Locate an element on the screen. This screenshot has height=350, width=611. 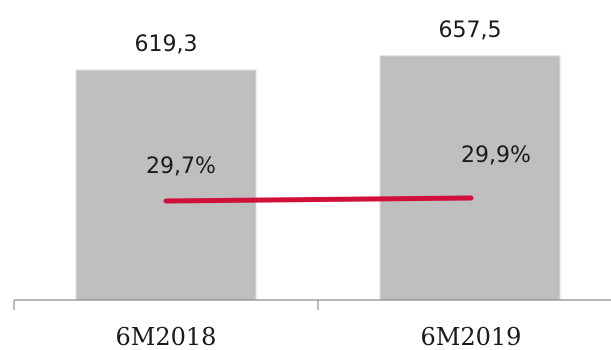
x-tick-label: 6M2019 is located at coordinates (471, 336).